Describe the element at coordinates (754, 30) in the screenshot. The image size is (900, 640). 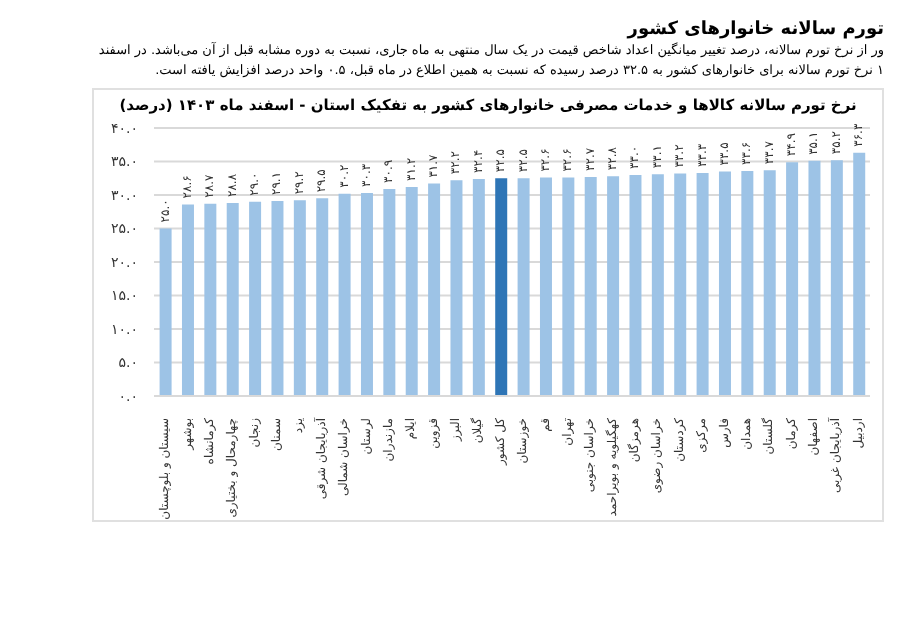
I see `text: تورم سالانه خانوارهای کشور` at that location.